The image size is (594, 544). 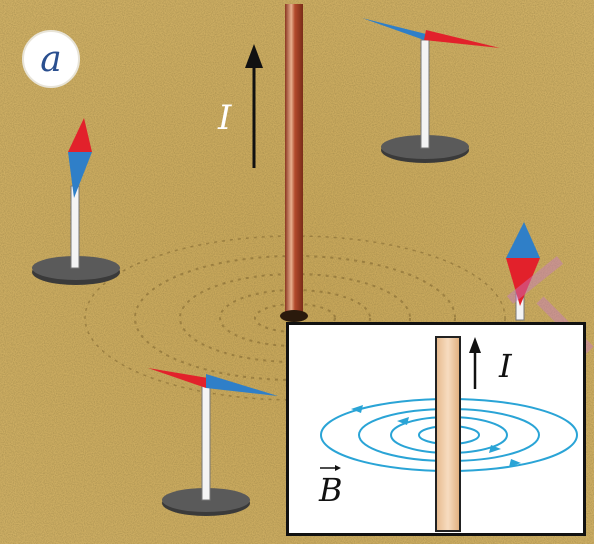 I want to click on inset-current-label: I, so click(x=505, y=366).